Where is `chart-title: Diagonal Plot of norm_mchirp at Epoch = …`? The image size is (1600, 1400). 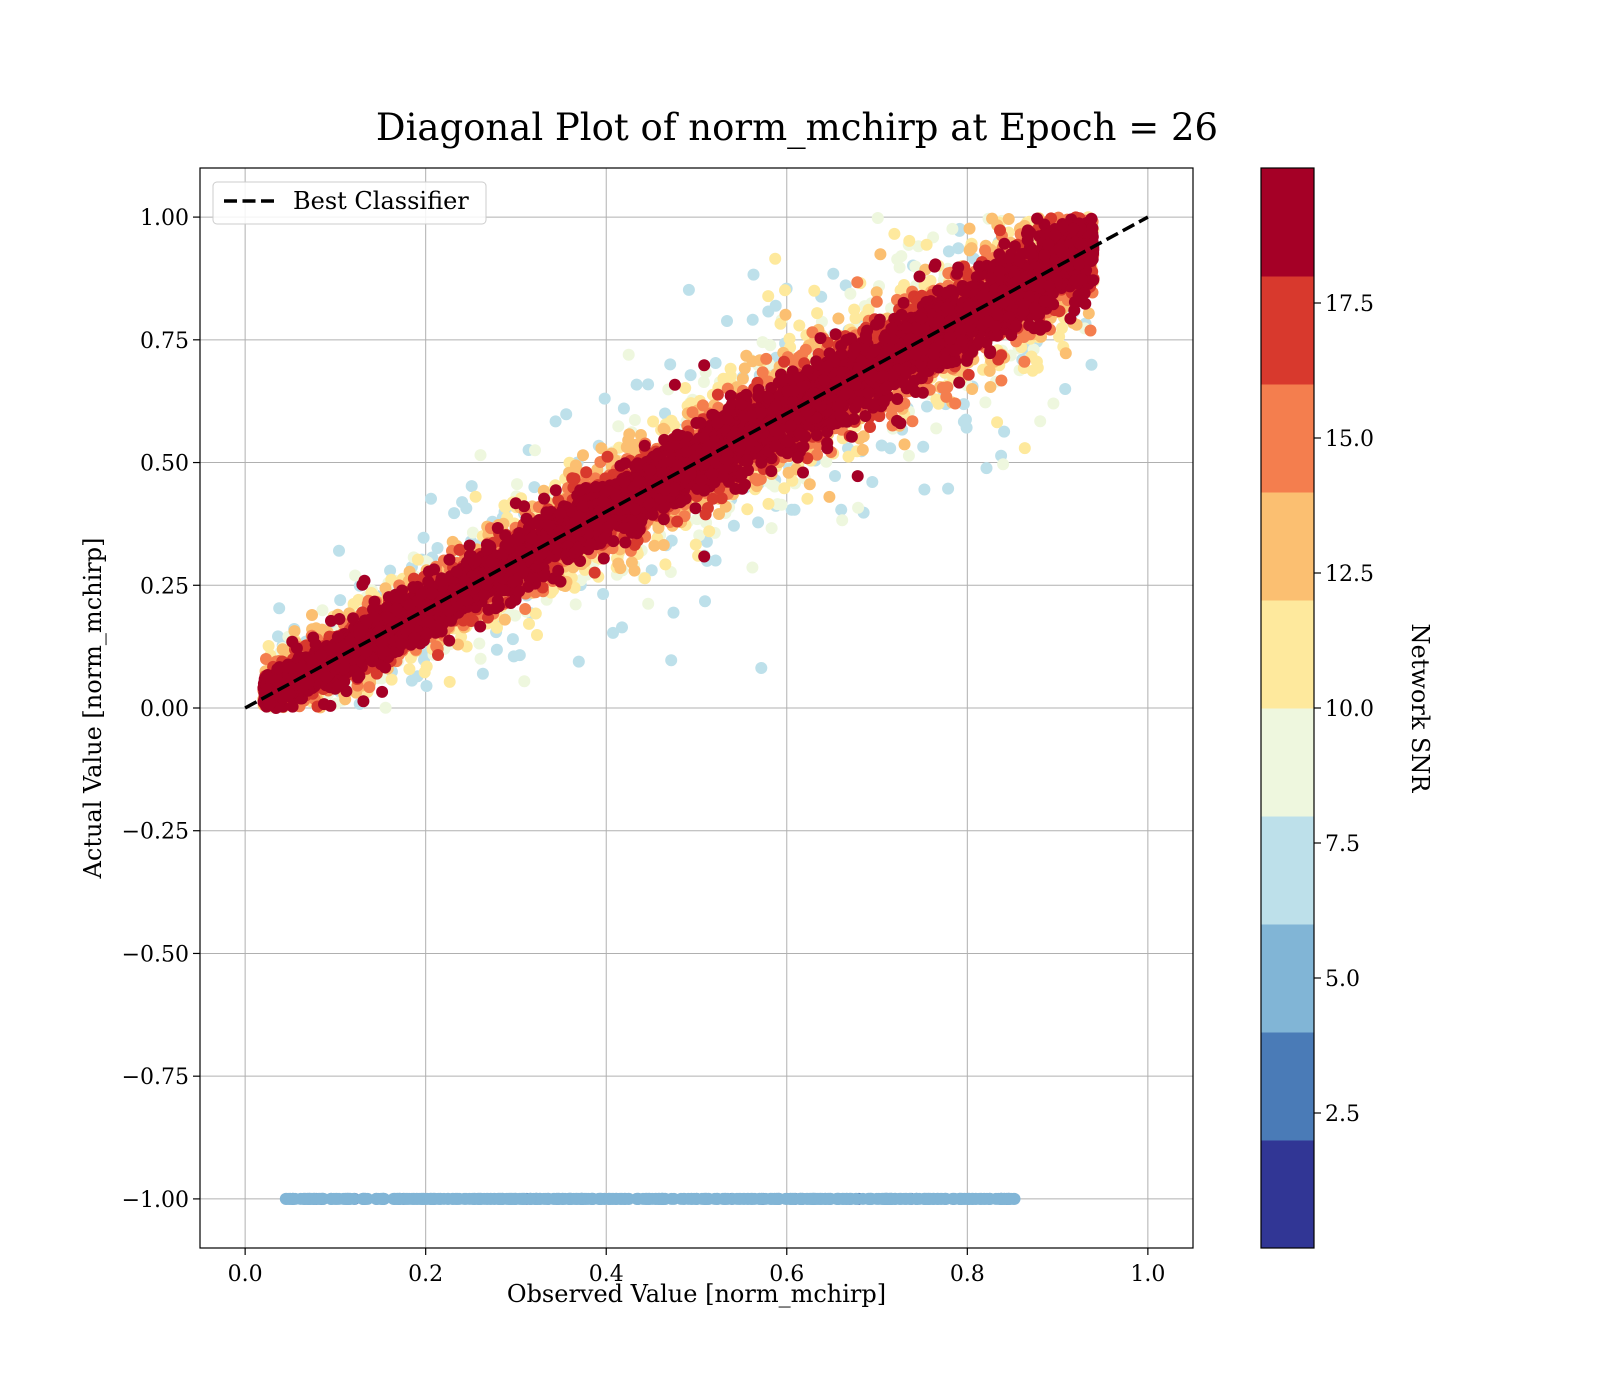
chart-title: Diagonal Plot of norm_mchirp at Epoch = … is located at coordinates (797, 128).